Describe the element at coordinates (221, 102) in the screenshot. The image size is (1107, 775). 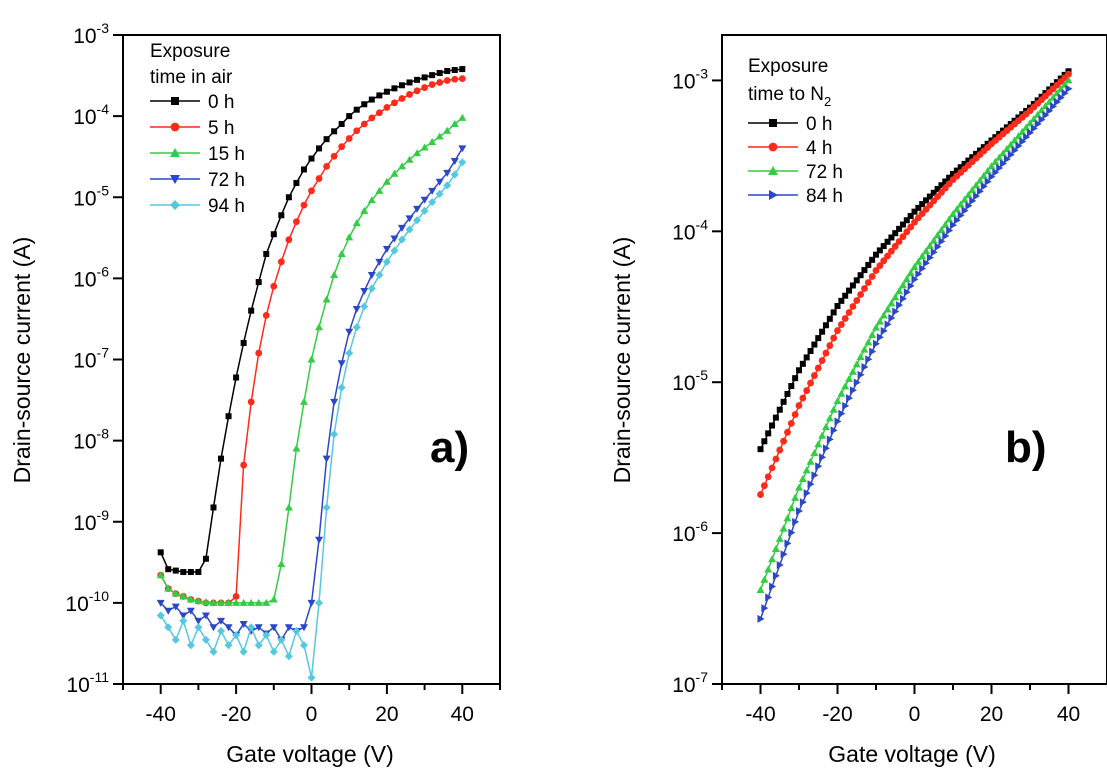
I see `legend-label: 0 h` at that location.